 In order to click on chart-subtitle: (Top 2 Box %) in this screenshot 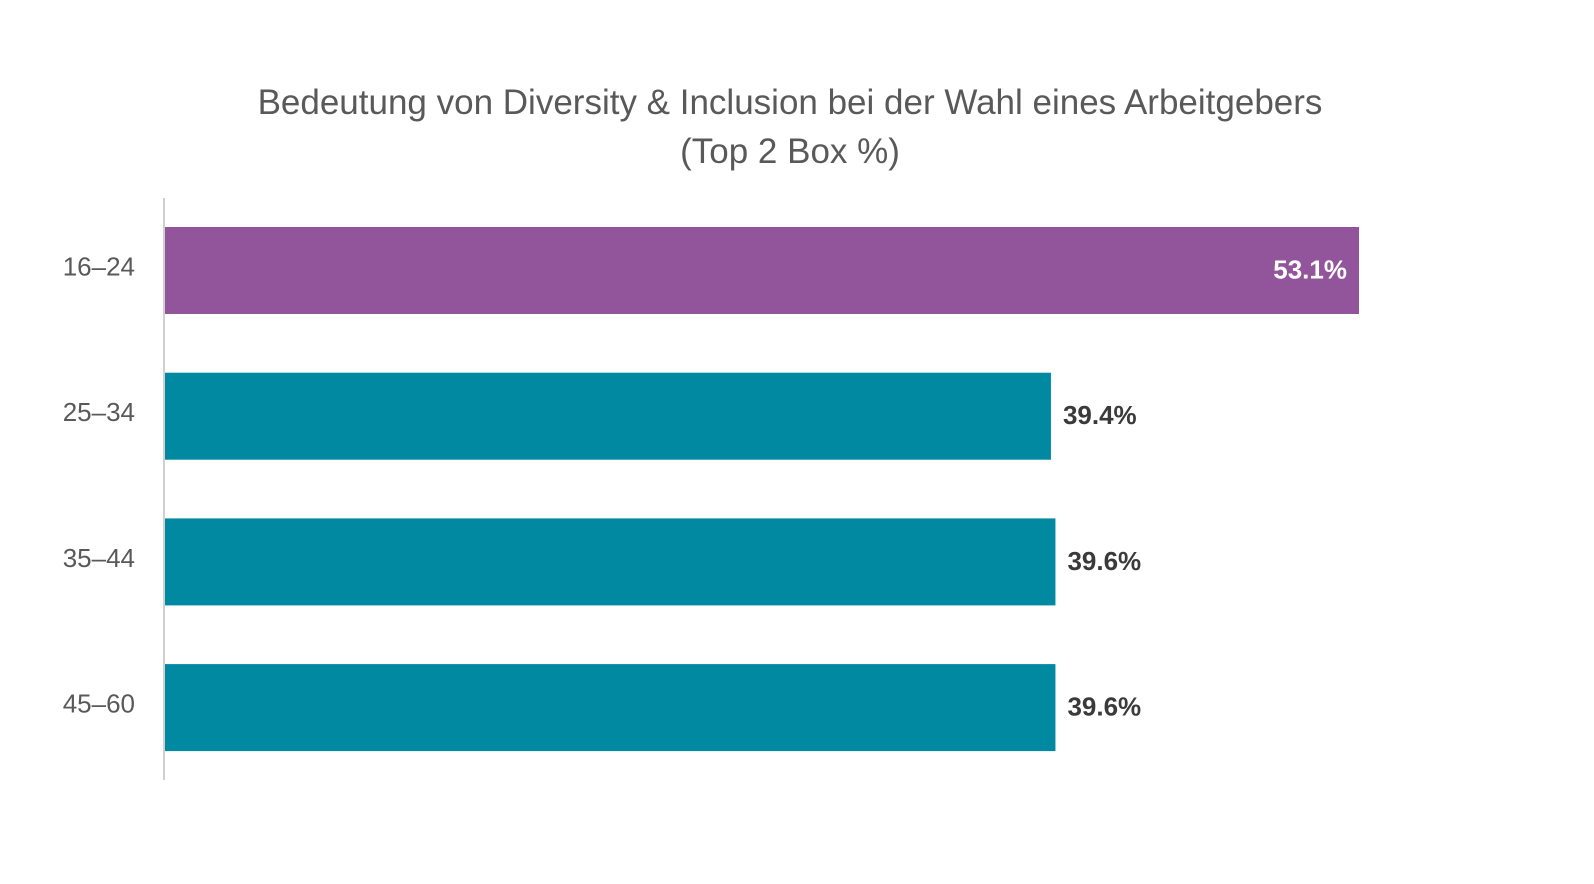, I will do `click(790, 151)`.